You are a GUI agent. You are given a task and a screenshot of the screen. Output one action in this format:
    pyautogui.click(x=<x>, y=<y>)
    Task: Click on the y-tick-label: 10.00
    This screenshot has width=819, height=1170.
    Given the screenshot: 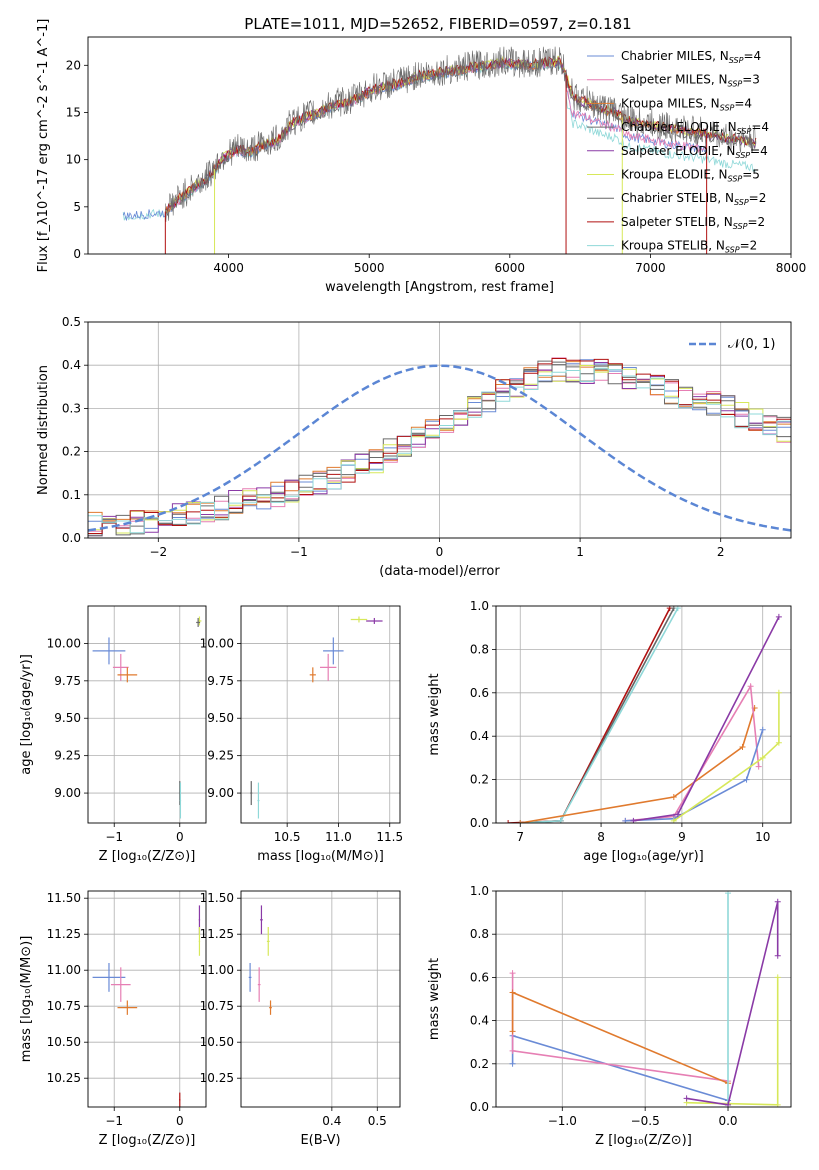 What is the action you would take?
    pyautogui.click(x=217, y=643)
    